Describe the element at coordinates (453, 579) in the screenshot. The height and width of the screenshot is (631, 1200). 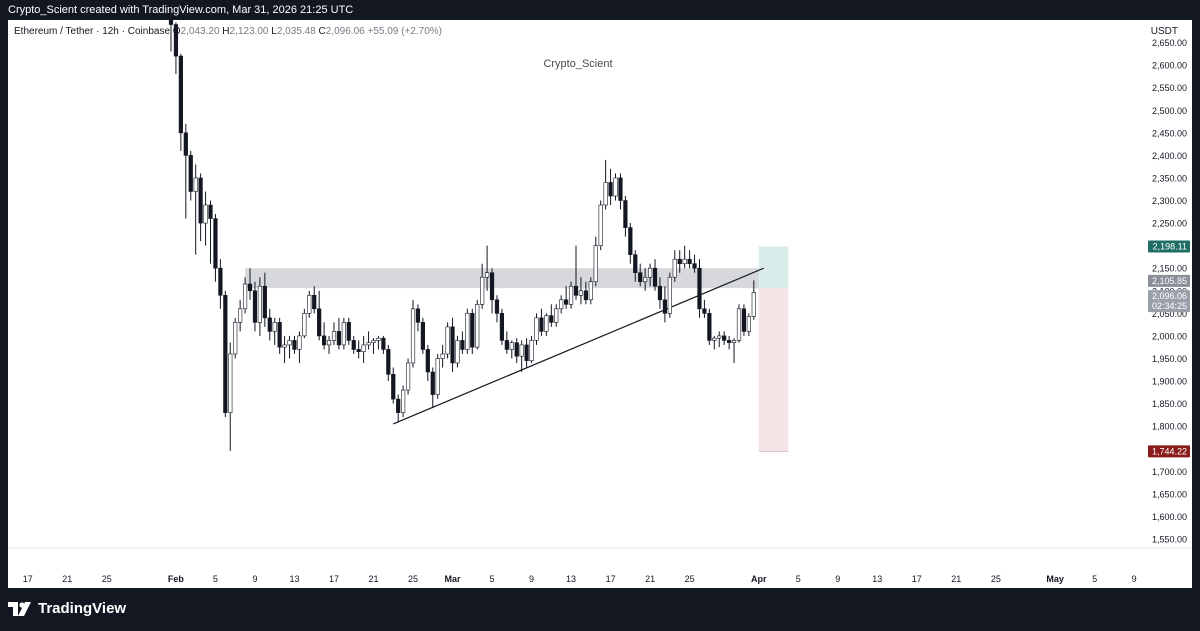
I see `x-tick-label: Mar` at that location.